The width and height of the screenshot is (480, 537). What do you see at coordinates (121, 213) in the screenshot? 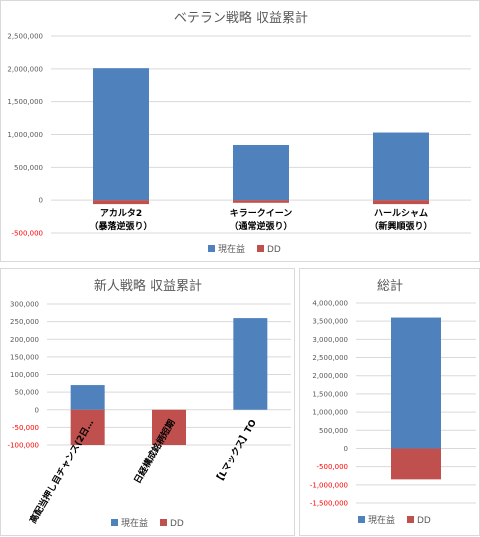
I see `category-label: アカルタ2` at bounding box center [121, 213].